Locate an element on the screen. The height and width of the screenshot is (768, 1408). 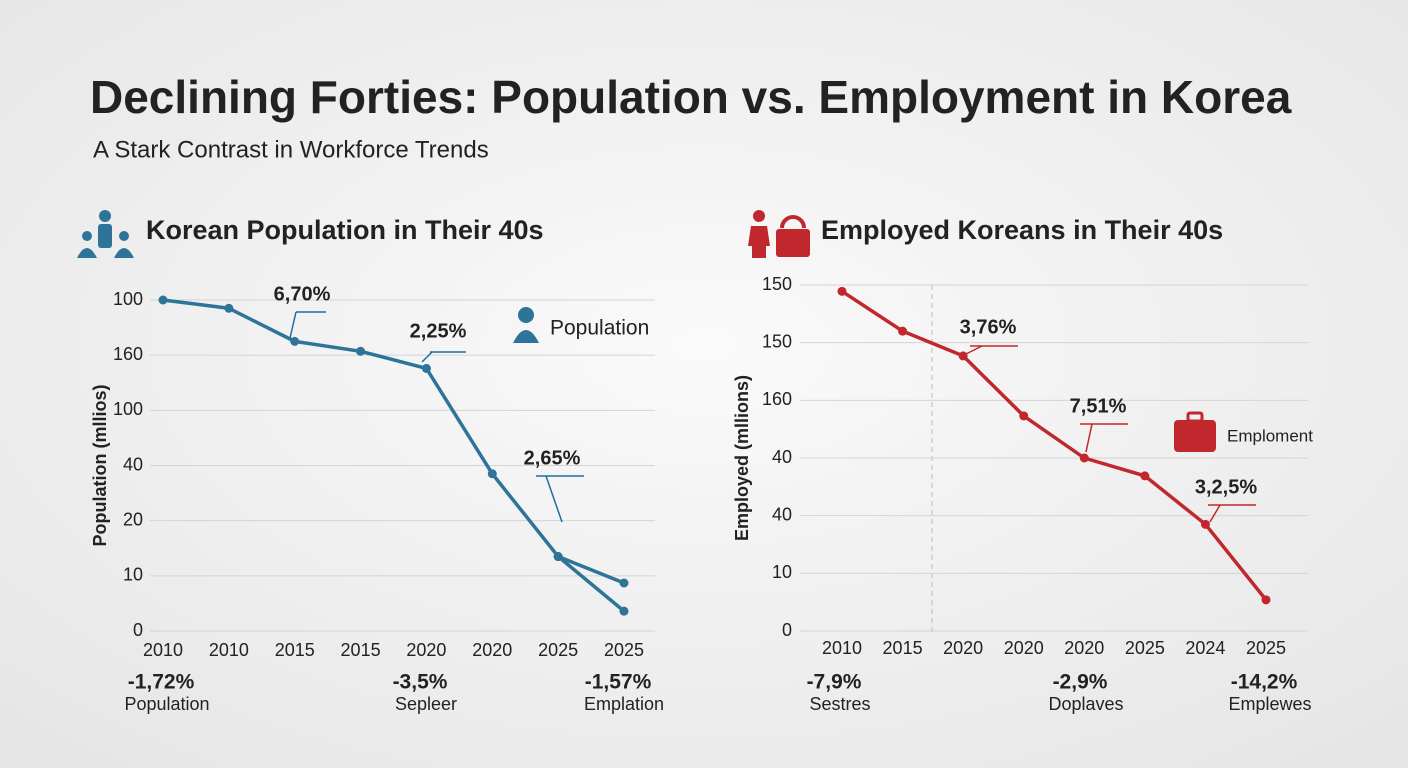
stat-label: Population is located at coordinates (166, 704).